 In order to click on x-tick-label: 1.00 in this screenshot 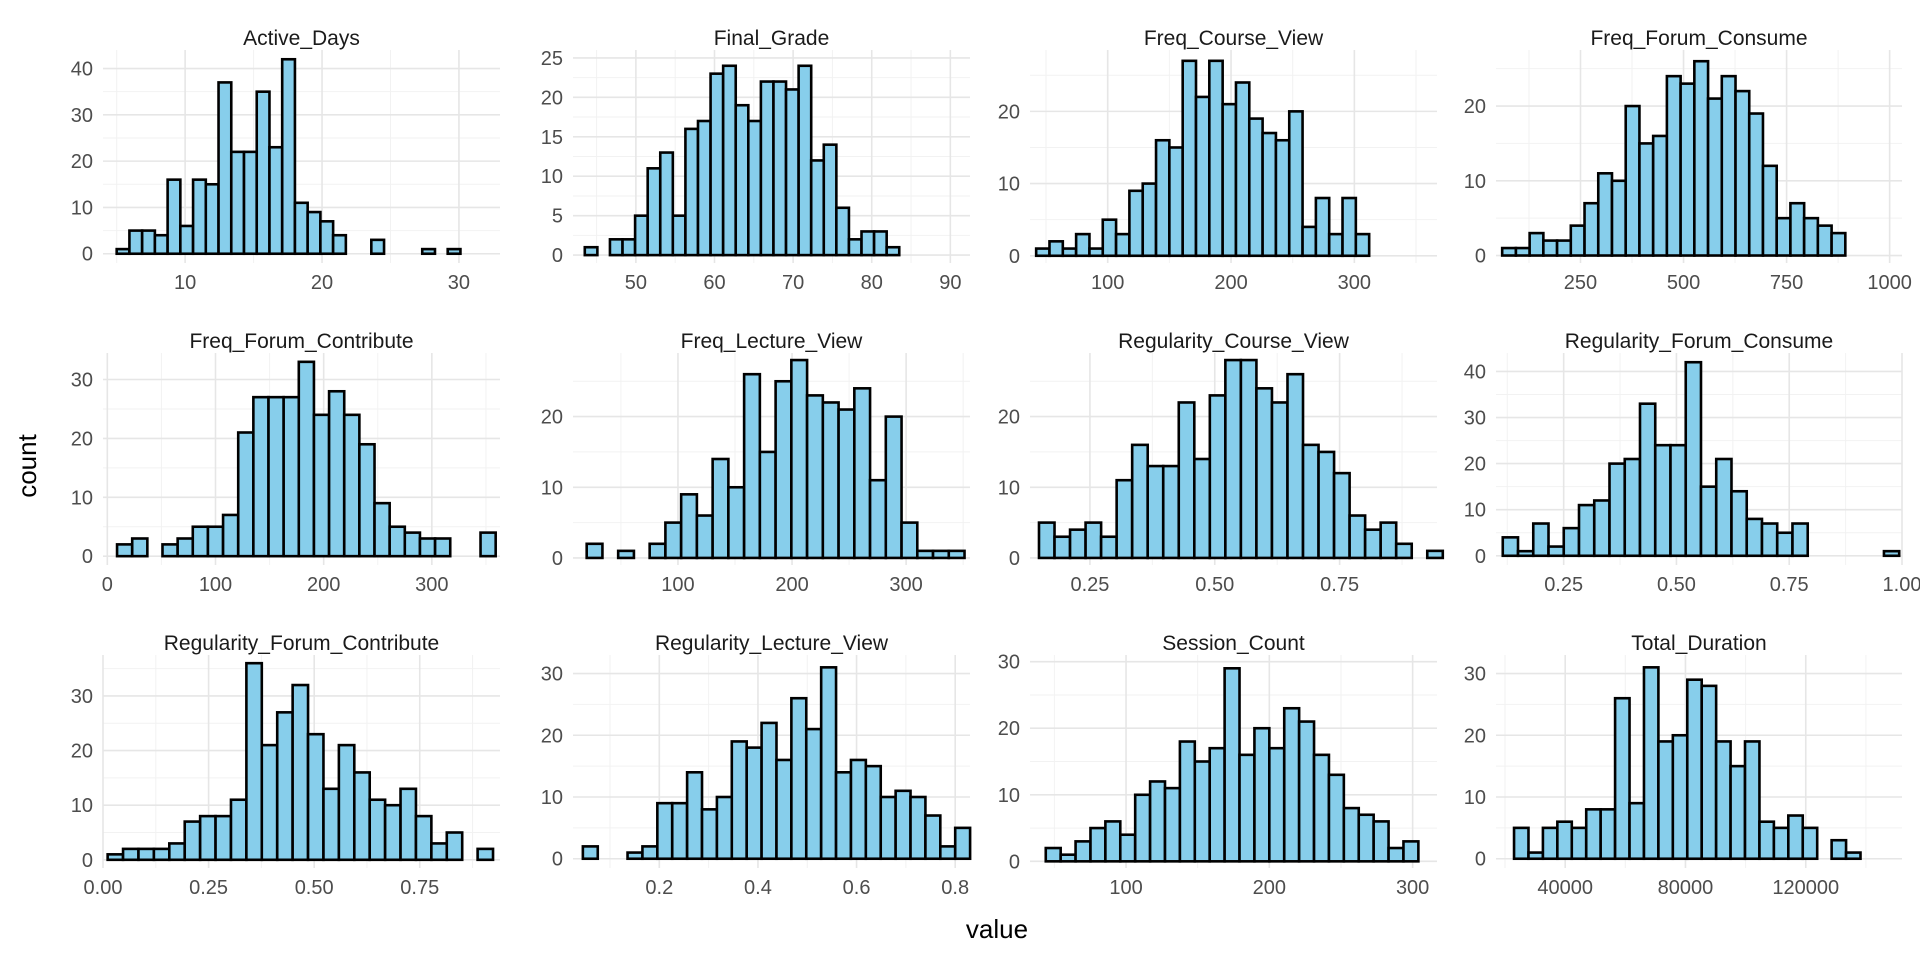, I will do `click(1901, 585)`.